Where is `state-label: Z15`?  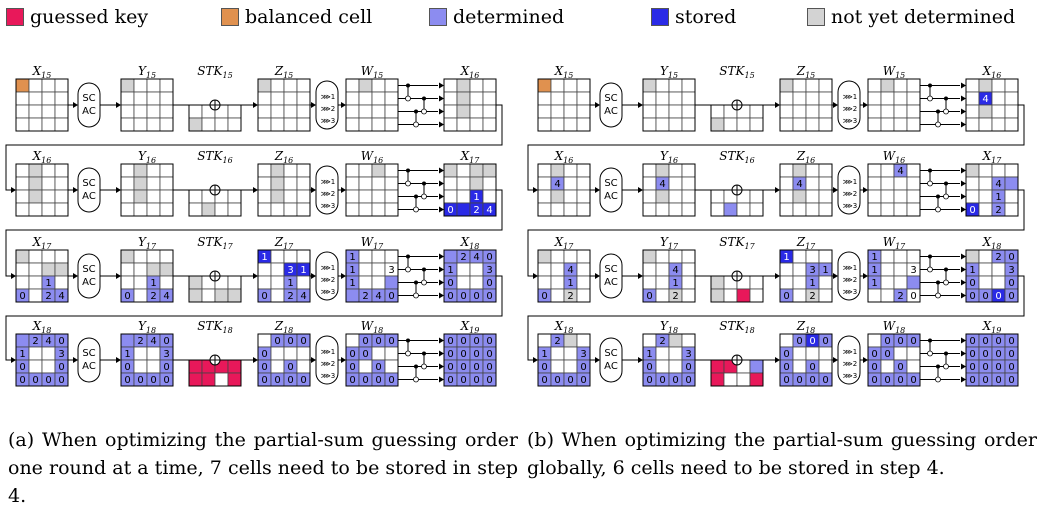 state-label: Z15 is located at coordinates (806, 72).